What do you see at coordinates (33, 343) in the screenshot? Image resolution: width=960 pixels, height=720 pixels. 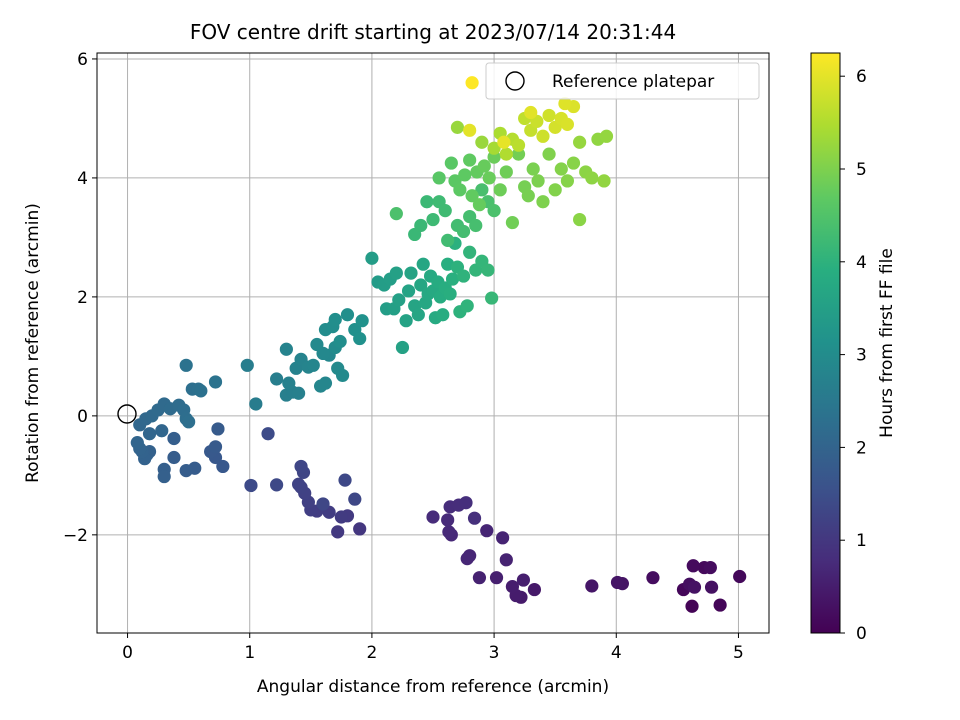 I see `y-axis-label: Rotation from reference (arcmin)` at bounding box center [33, 343].